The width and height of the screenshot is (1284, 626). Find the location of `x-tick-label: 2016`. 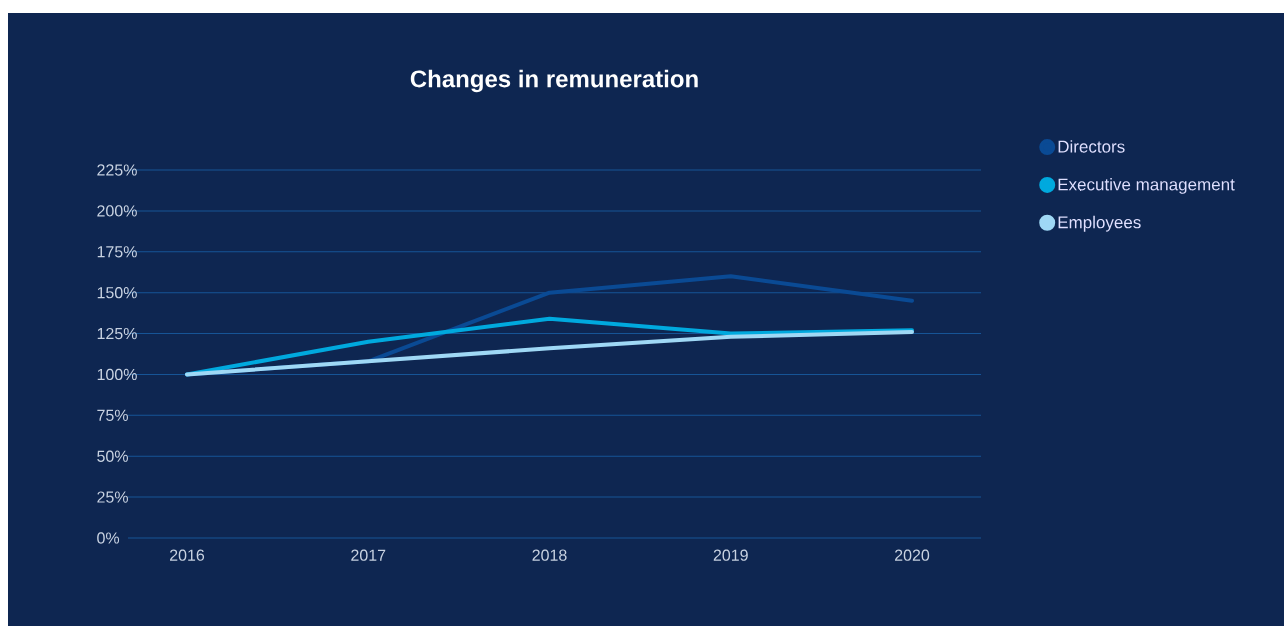

x-tick-label: 2016 is located at coordinates (187, 555).